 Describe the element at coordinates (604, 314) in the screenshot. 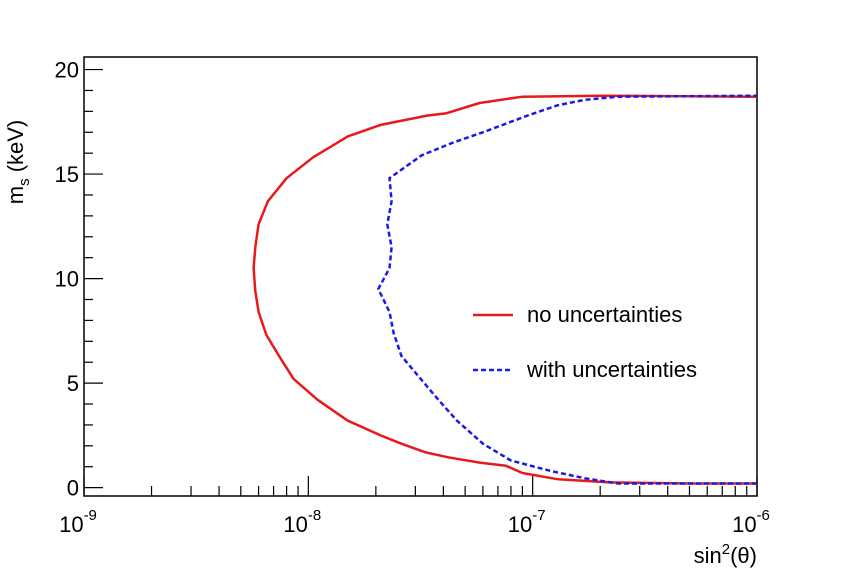

I see `legend-label-no-uncertainties: no uncertainties` at that location.